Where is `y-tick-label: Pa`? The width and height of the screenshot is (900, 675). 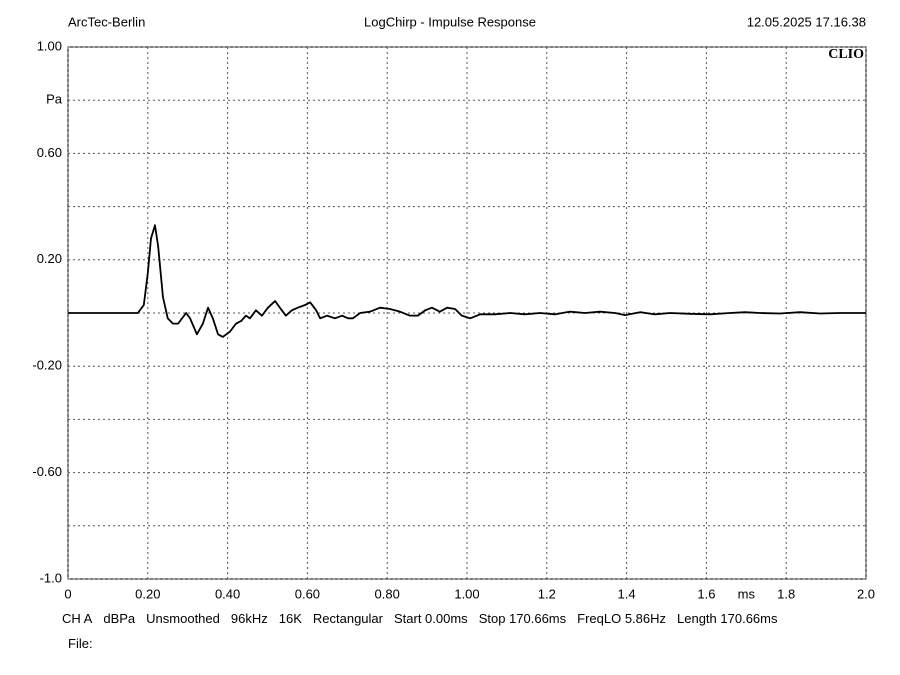
y-tick-label: Pa is located at coordinates (54, 99).